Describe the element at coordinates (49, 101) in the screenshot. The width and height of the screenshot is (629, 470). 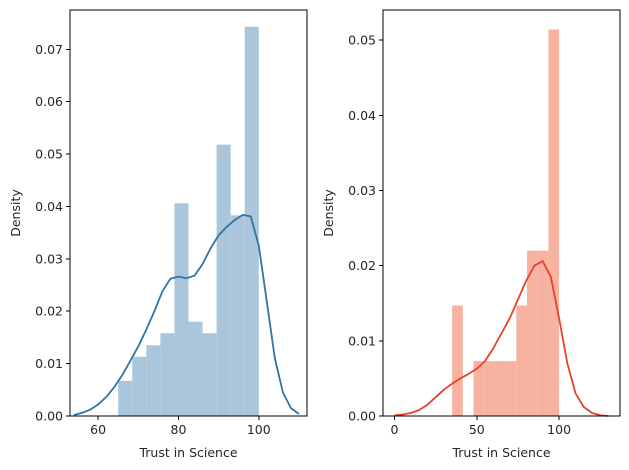
I see `y-tick-label: 0.06` at that location.